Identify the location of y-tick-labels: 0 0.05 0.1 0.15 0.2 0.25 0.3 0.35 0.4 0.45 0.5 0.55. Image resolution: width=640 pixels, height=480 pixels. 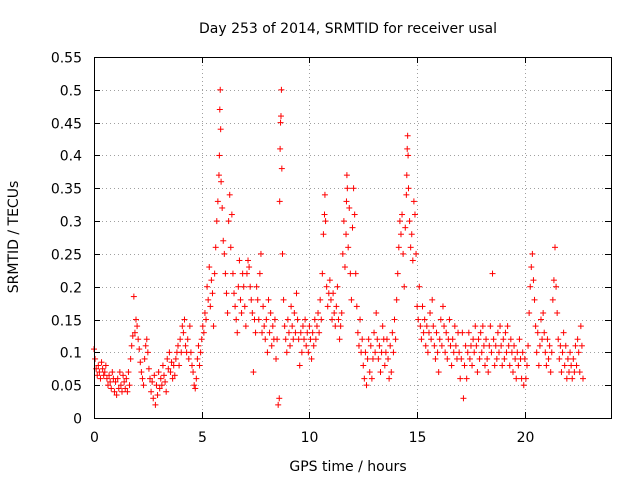
(66, 239).